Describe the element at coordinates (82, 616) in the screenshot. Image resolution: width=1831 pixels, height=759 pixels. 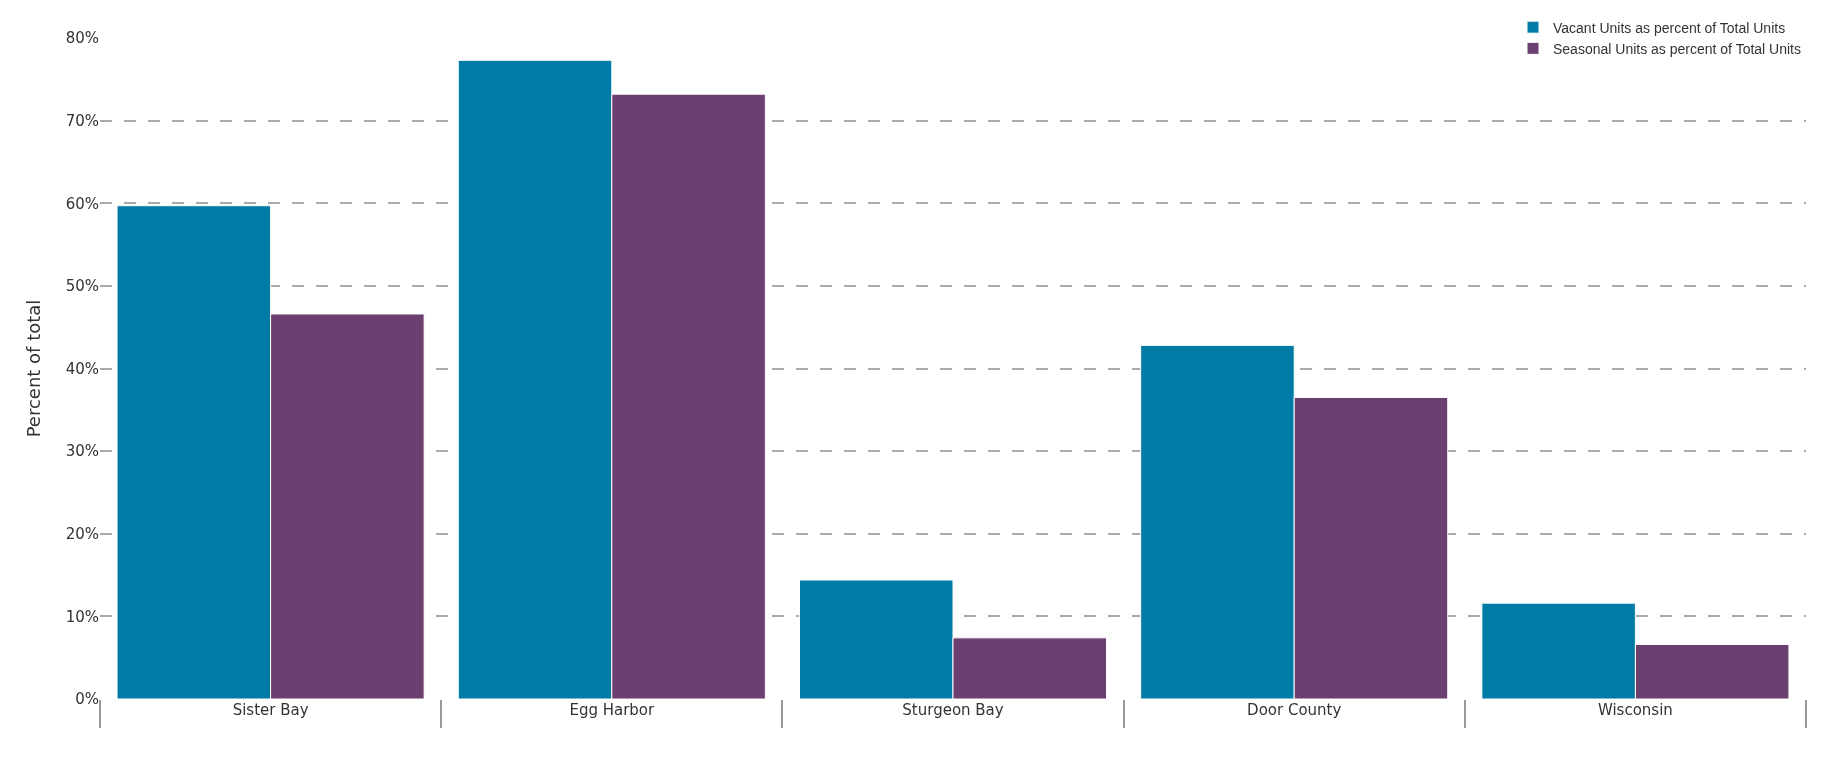
I see `y-tick-label: 10%` at that location.